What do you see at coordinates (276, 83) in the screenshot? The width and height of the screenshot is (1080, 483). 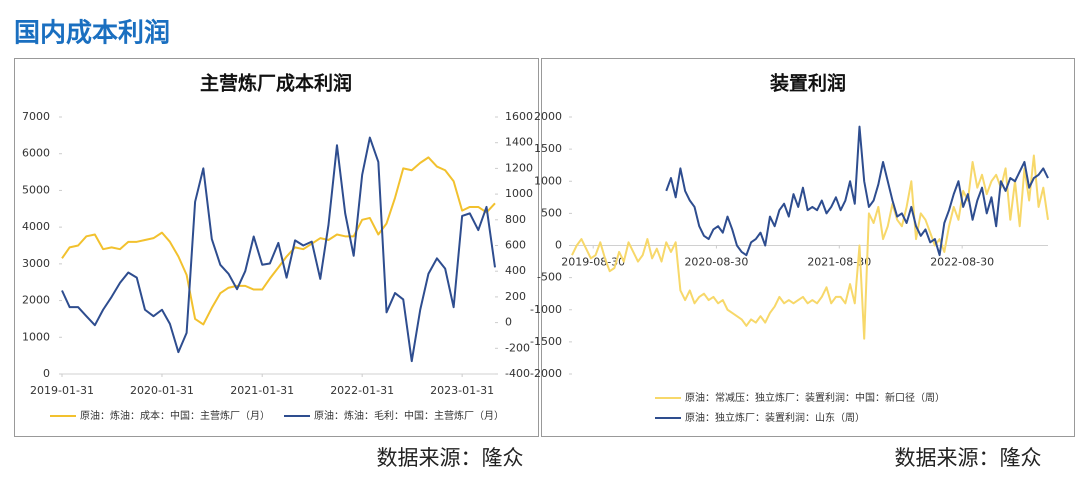 I see `chart-title: 主营炼厂成本利润` at bounding box center [276, 83].